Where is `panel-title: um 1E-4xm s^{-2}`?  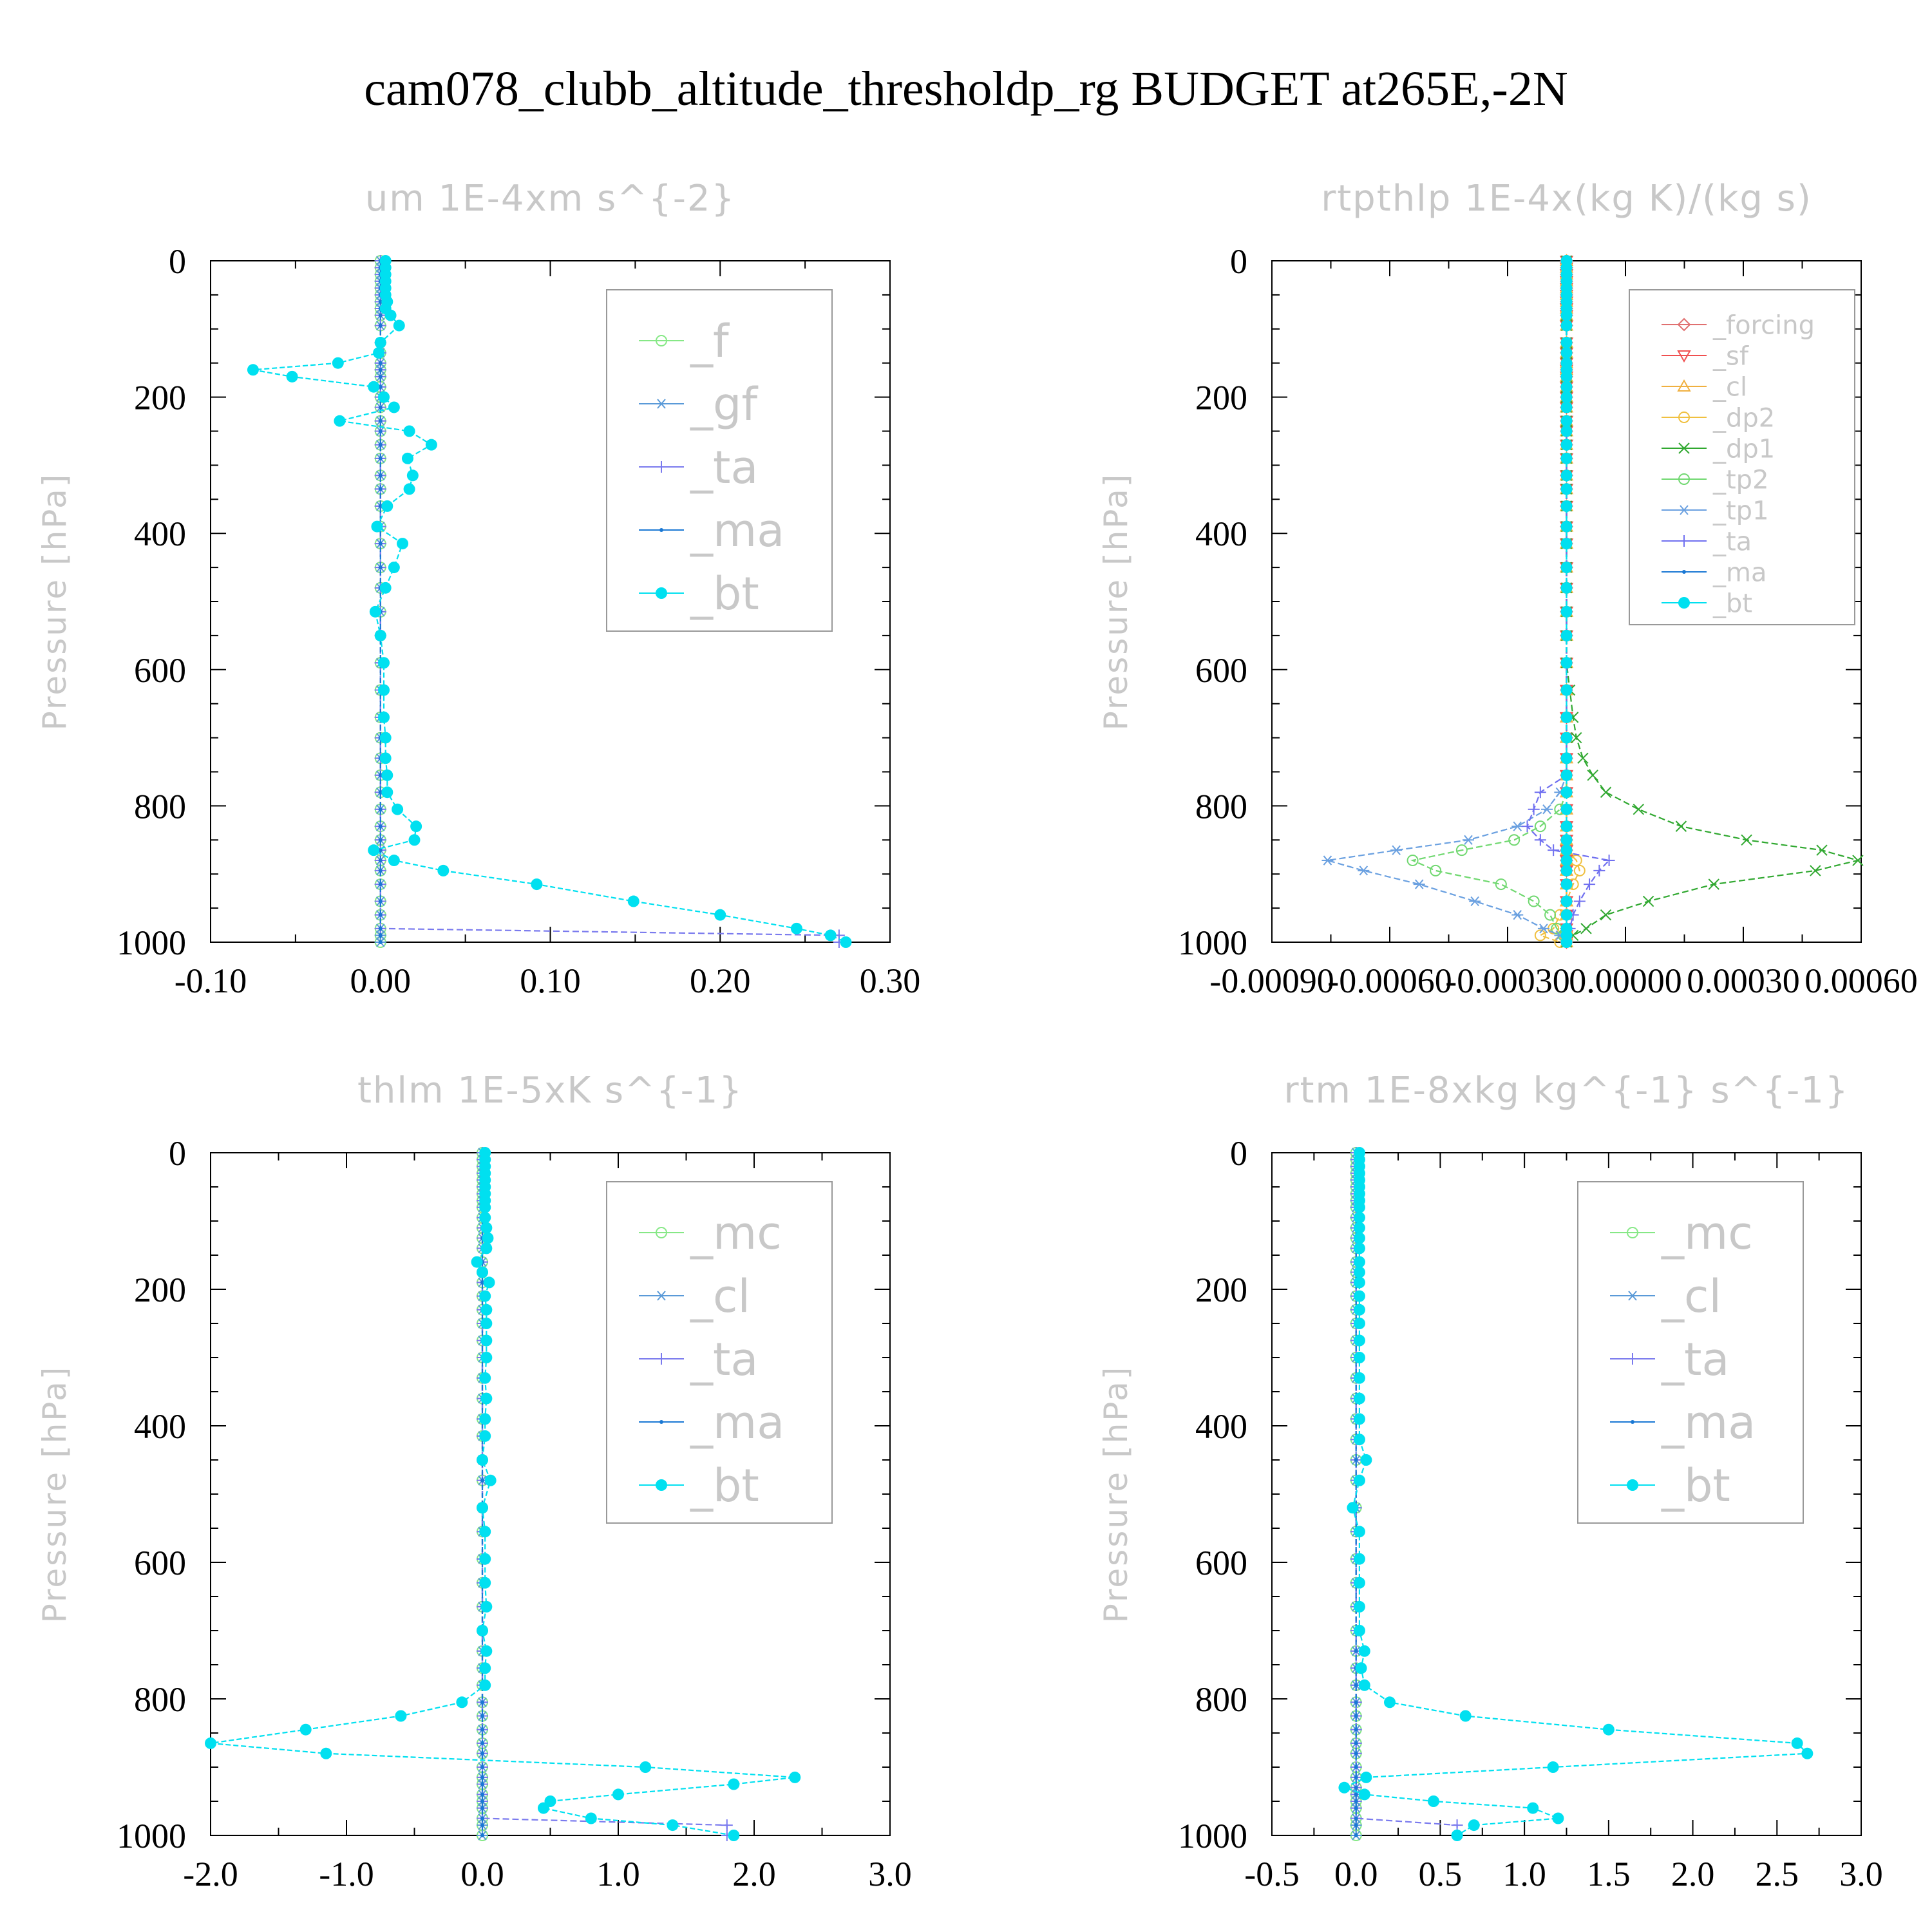 panel-title: um 1E-4xm s^{-2} is located at coordinates (550, 199).